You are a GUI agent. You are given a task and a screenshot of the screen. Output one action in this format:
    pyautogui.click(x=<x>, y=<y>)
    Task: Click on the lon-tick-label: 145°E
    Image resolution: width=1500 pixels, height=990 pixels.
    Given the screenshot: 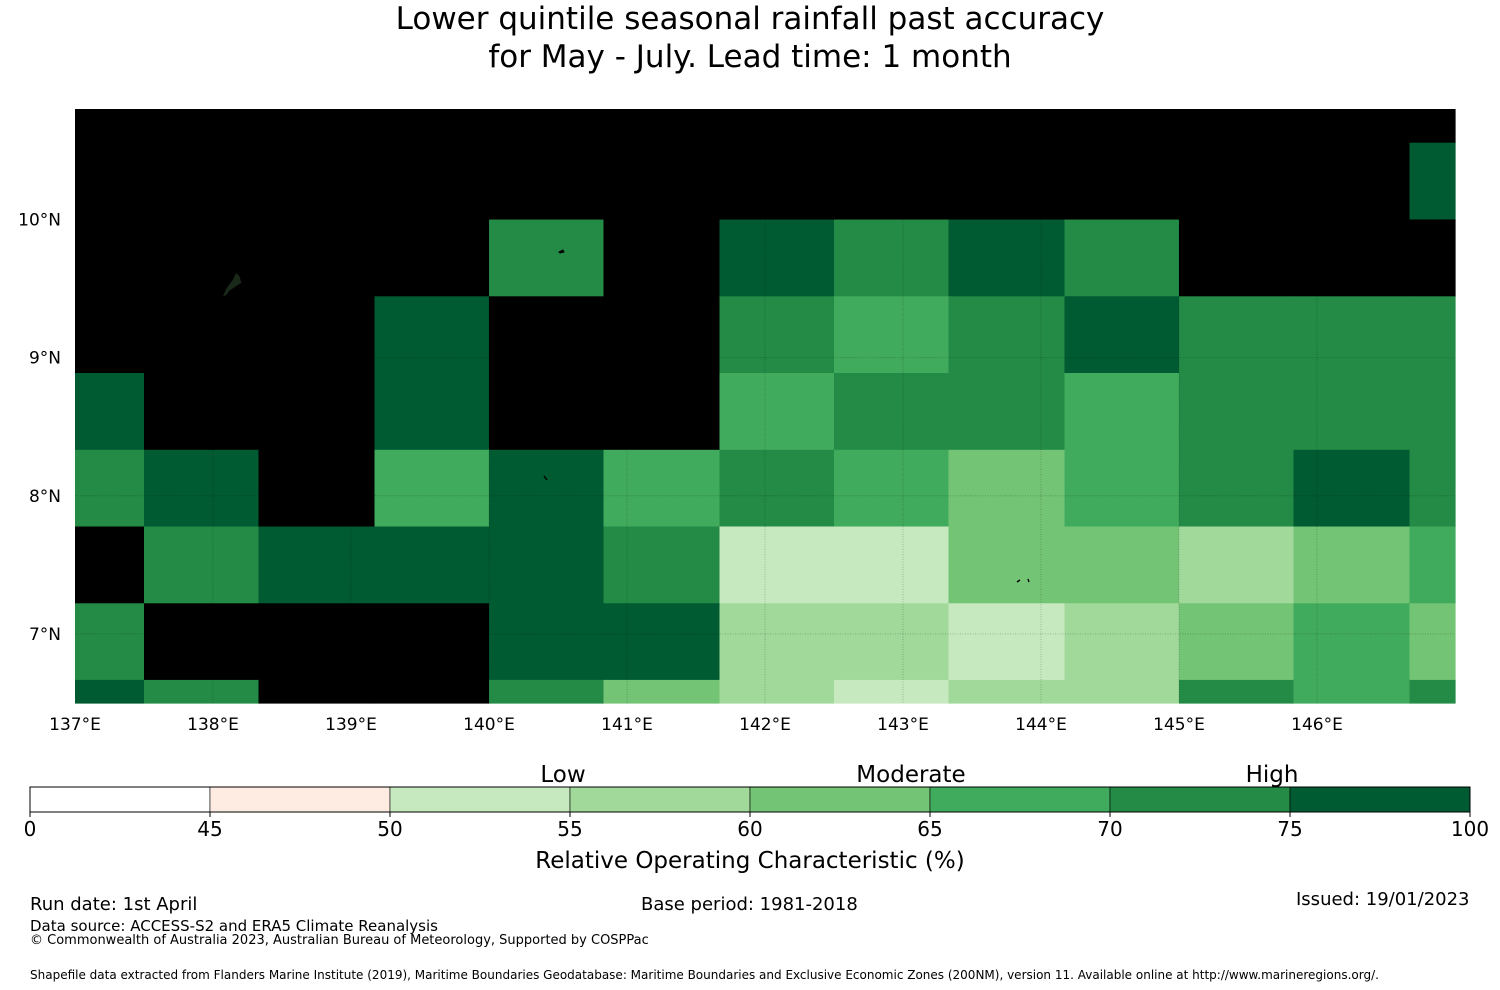 What is the action you would take?
    pyautogui.click(x=1179, y=725)
    